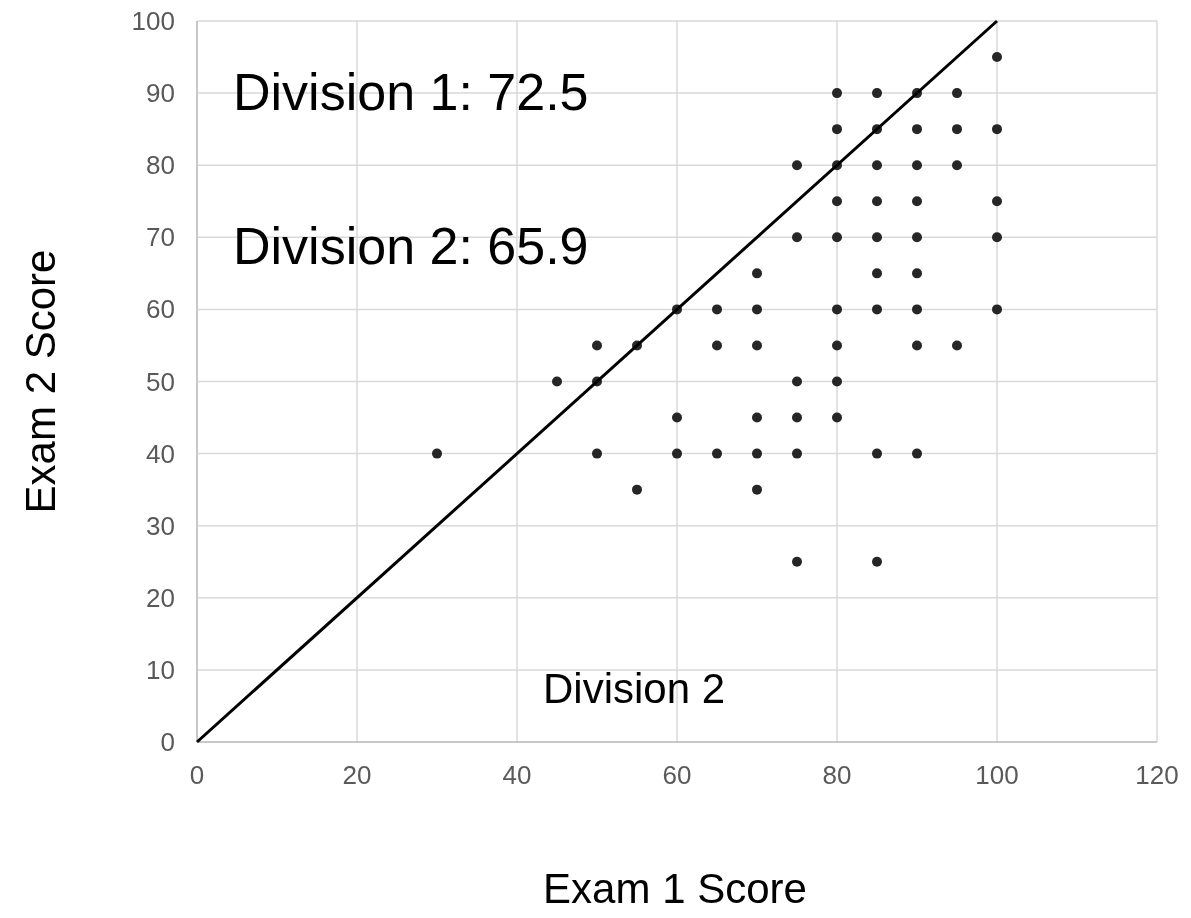 This screenshot has width=1191, height=918. Describe the element at coordinates (411, 92) in the screenshot. I see `annotation: Division 1: 72.5` at that location.